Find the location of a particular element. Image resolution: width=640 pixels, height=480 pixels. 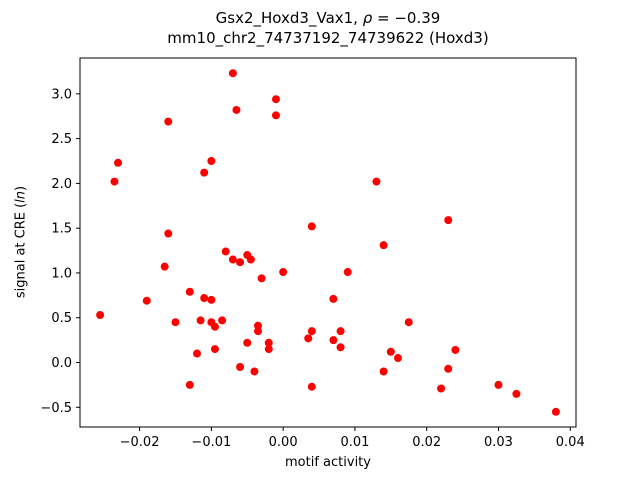

y-tick-label: 2.0 is located at coordinates (61, 184).